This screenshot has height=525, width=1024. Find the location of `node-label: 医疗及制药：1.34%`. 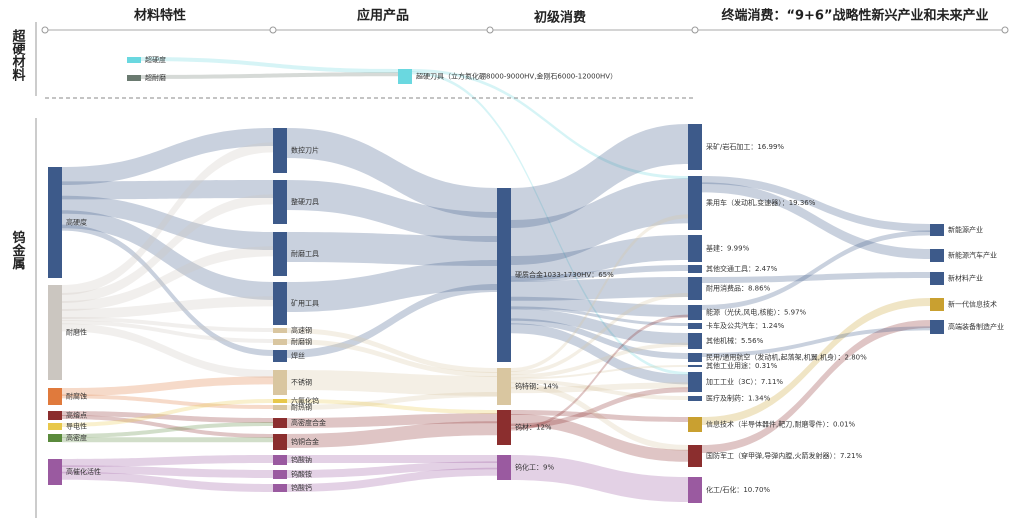

node-label: 医疗及制药：1.34% is located at coordinates (738, 398).